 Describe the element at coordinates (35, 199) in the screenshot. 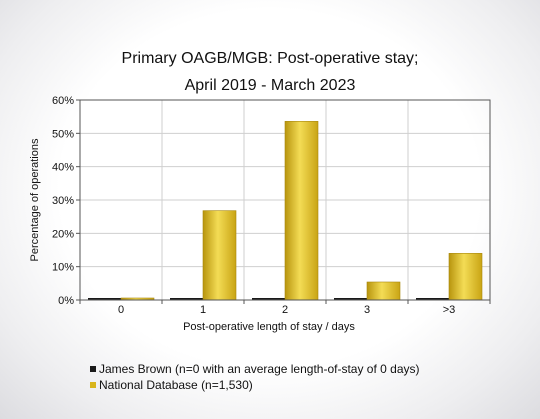

I see `y-axis-label: Percentage of operations` at that location.